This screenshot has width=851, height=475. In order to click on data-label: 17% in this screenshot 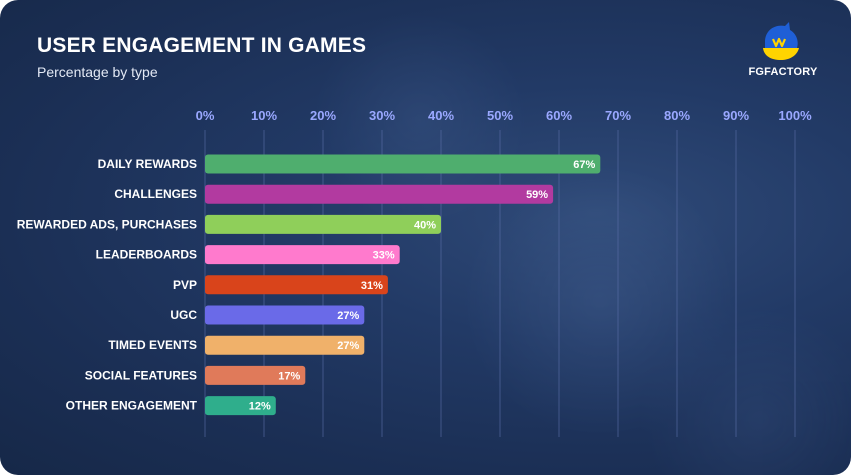, I will do `click(289, 376)`.